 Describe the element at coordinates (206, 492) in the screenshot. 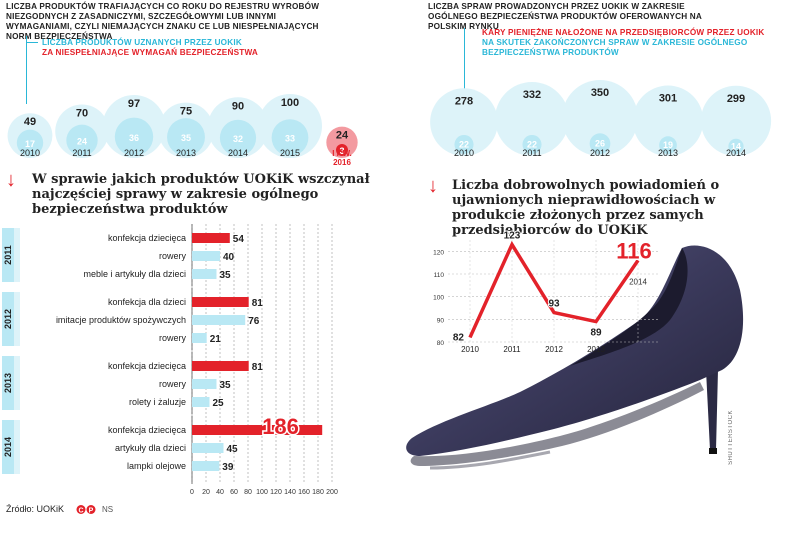

I see `x-tick-label: 20` at that location.